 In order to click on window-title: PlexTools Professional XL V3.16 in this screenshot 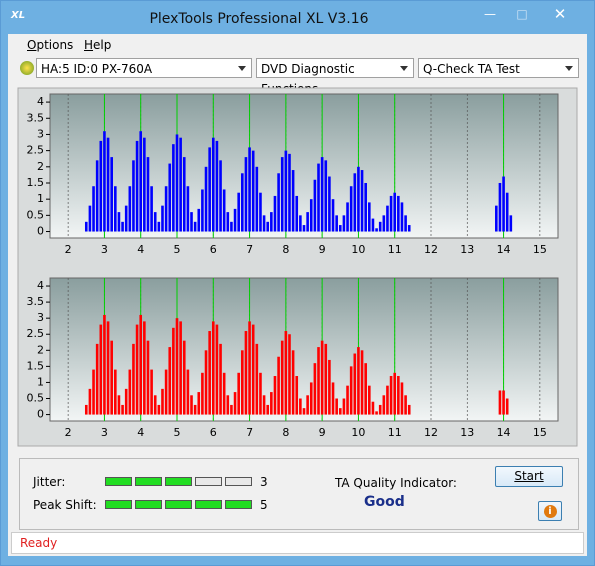, I will do `click(259, 19)`.